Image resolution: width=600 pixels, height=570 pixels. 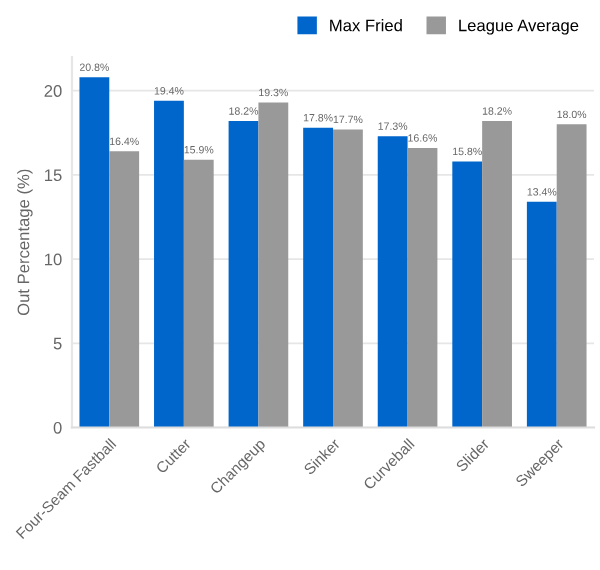 What do you see at coordinates (366, 25) in the screenshot?
I see `legend-label: Max Fried` at bounding box center [366, 25].